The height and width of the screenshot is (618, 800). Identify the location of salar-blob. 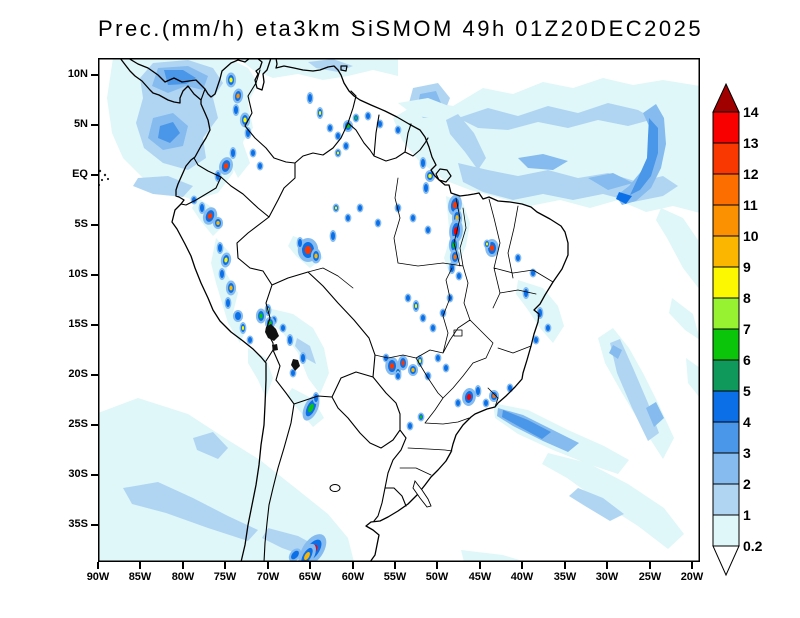
(295, 365).